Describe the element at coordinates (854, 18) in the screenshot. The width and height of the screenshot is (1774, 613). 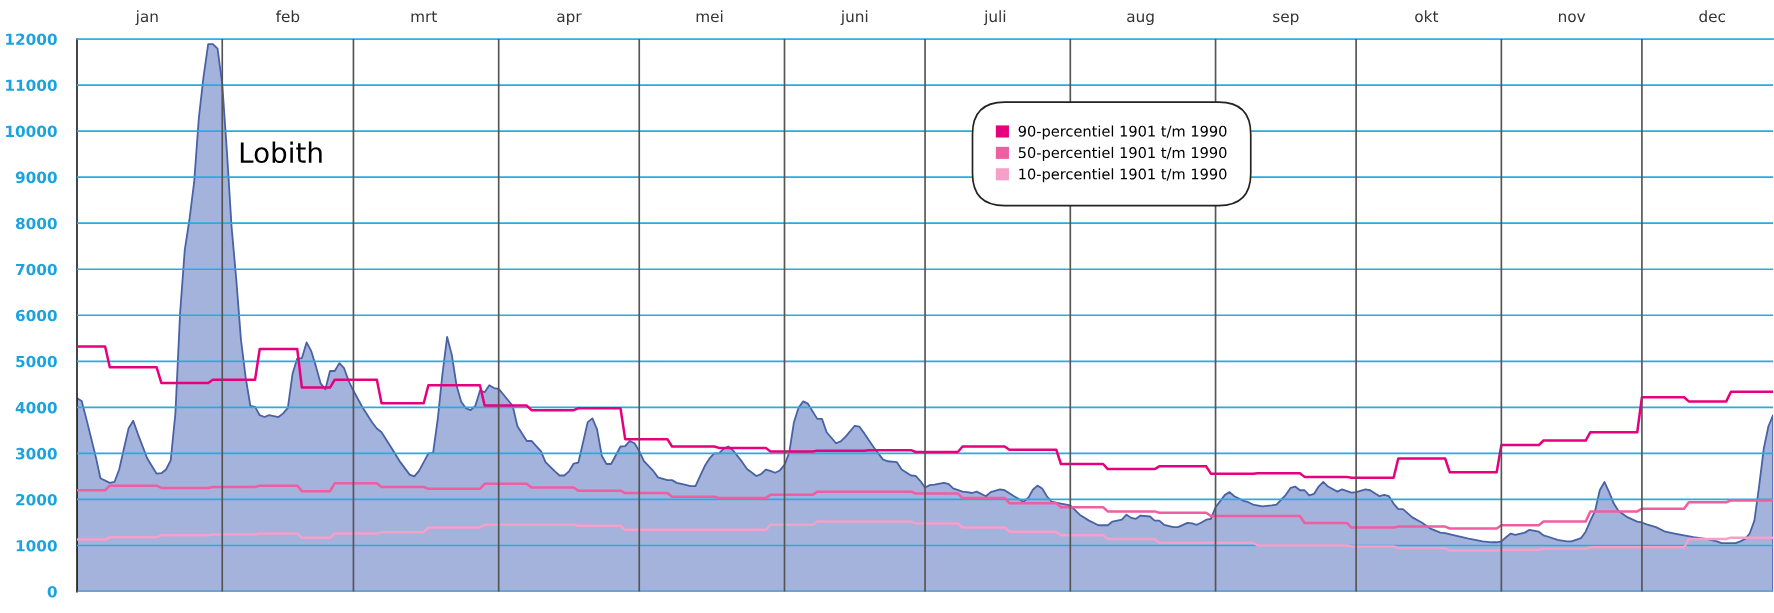
I see `x-tick-label: juni` at that location.